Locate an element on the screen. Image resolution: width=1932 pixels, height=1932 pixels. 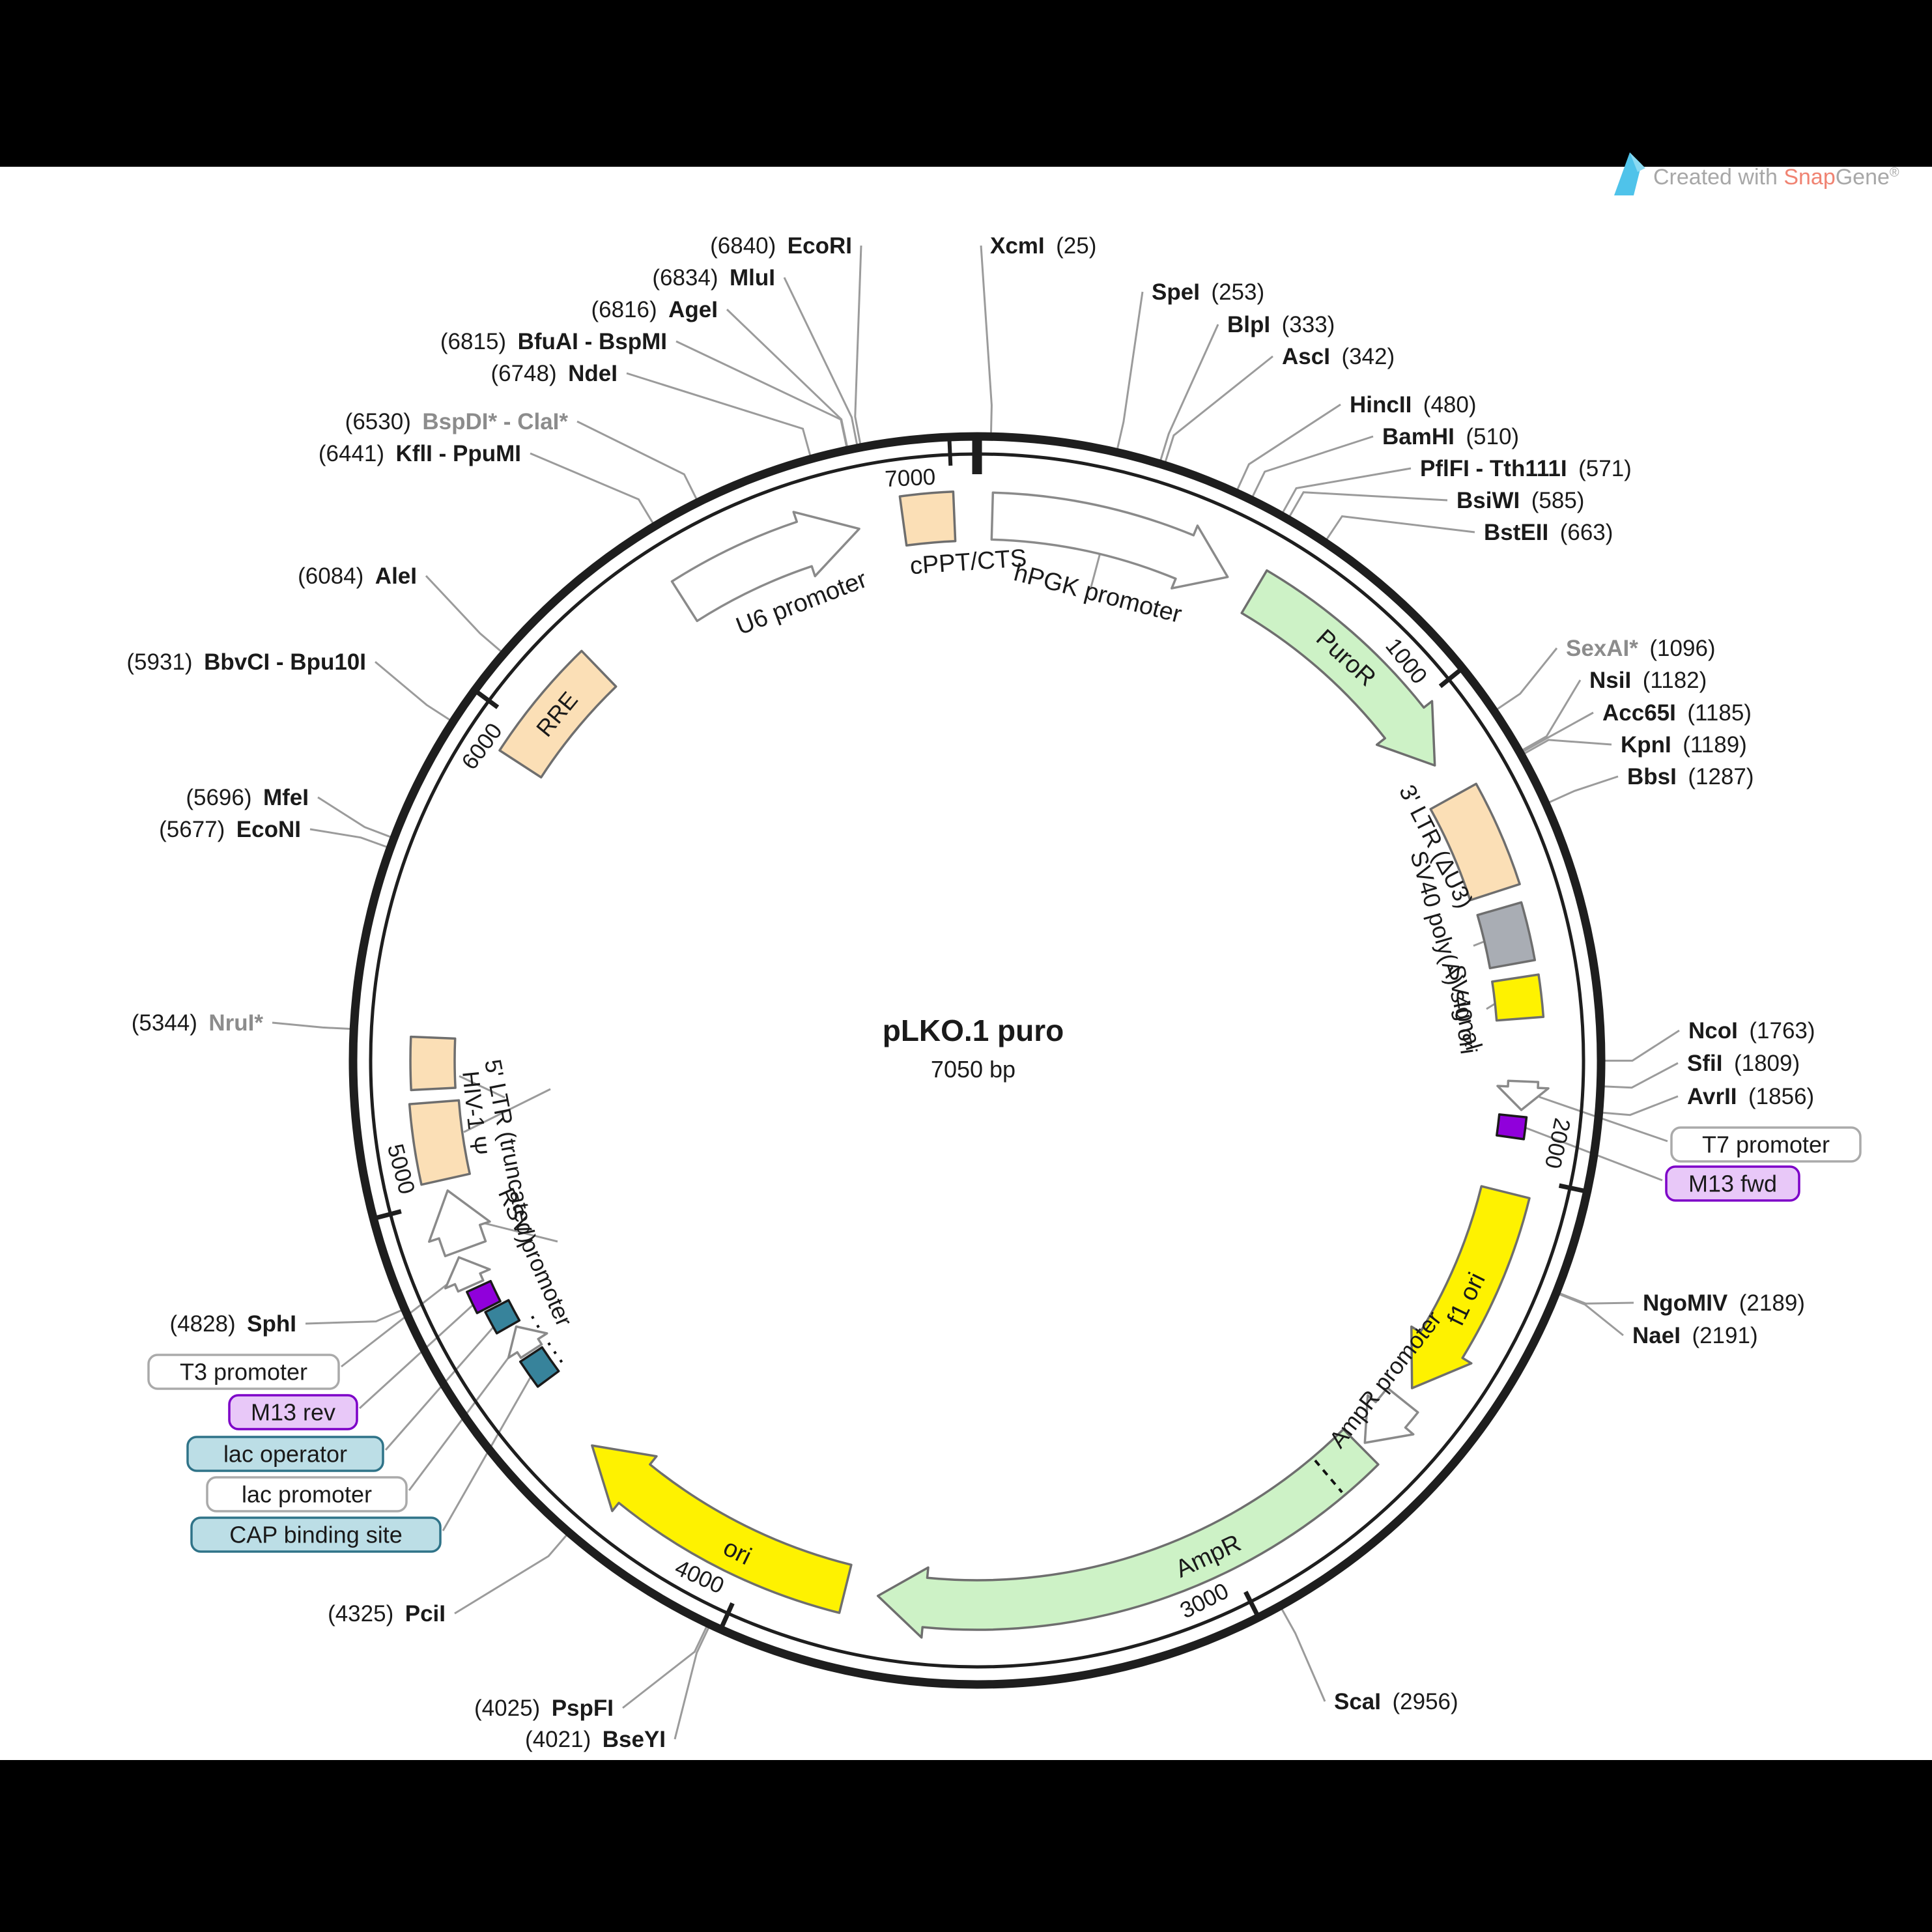
lac-operator-tag-text: lac operator is located at coordinates (285, 1454).